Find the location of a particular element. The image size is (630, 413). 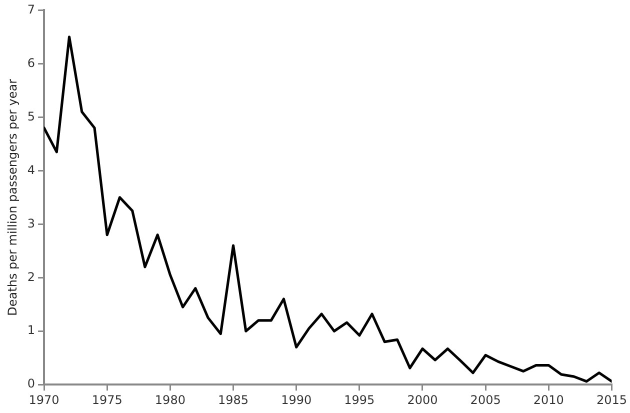

y-axis-title: Deaths per million passengers per year is located at coordinates (12, 197).